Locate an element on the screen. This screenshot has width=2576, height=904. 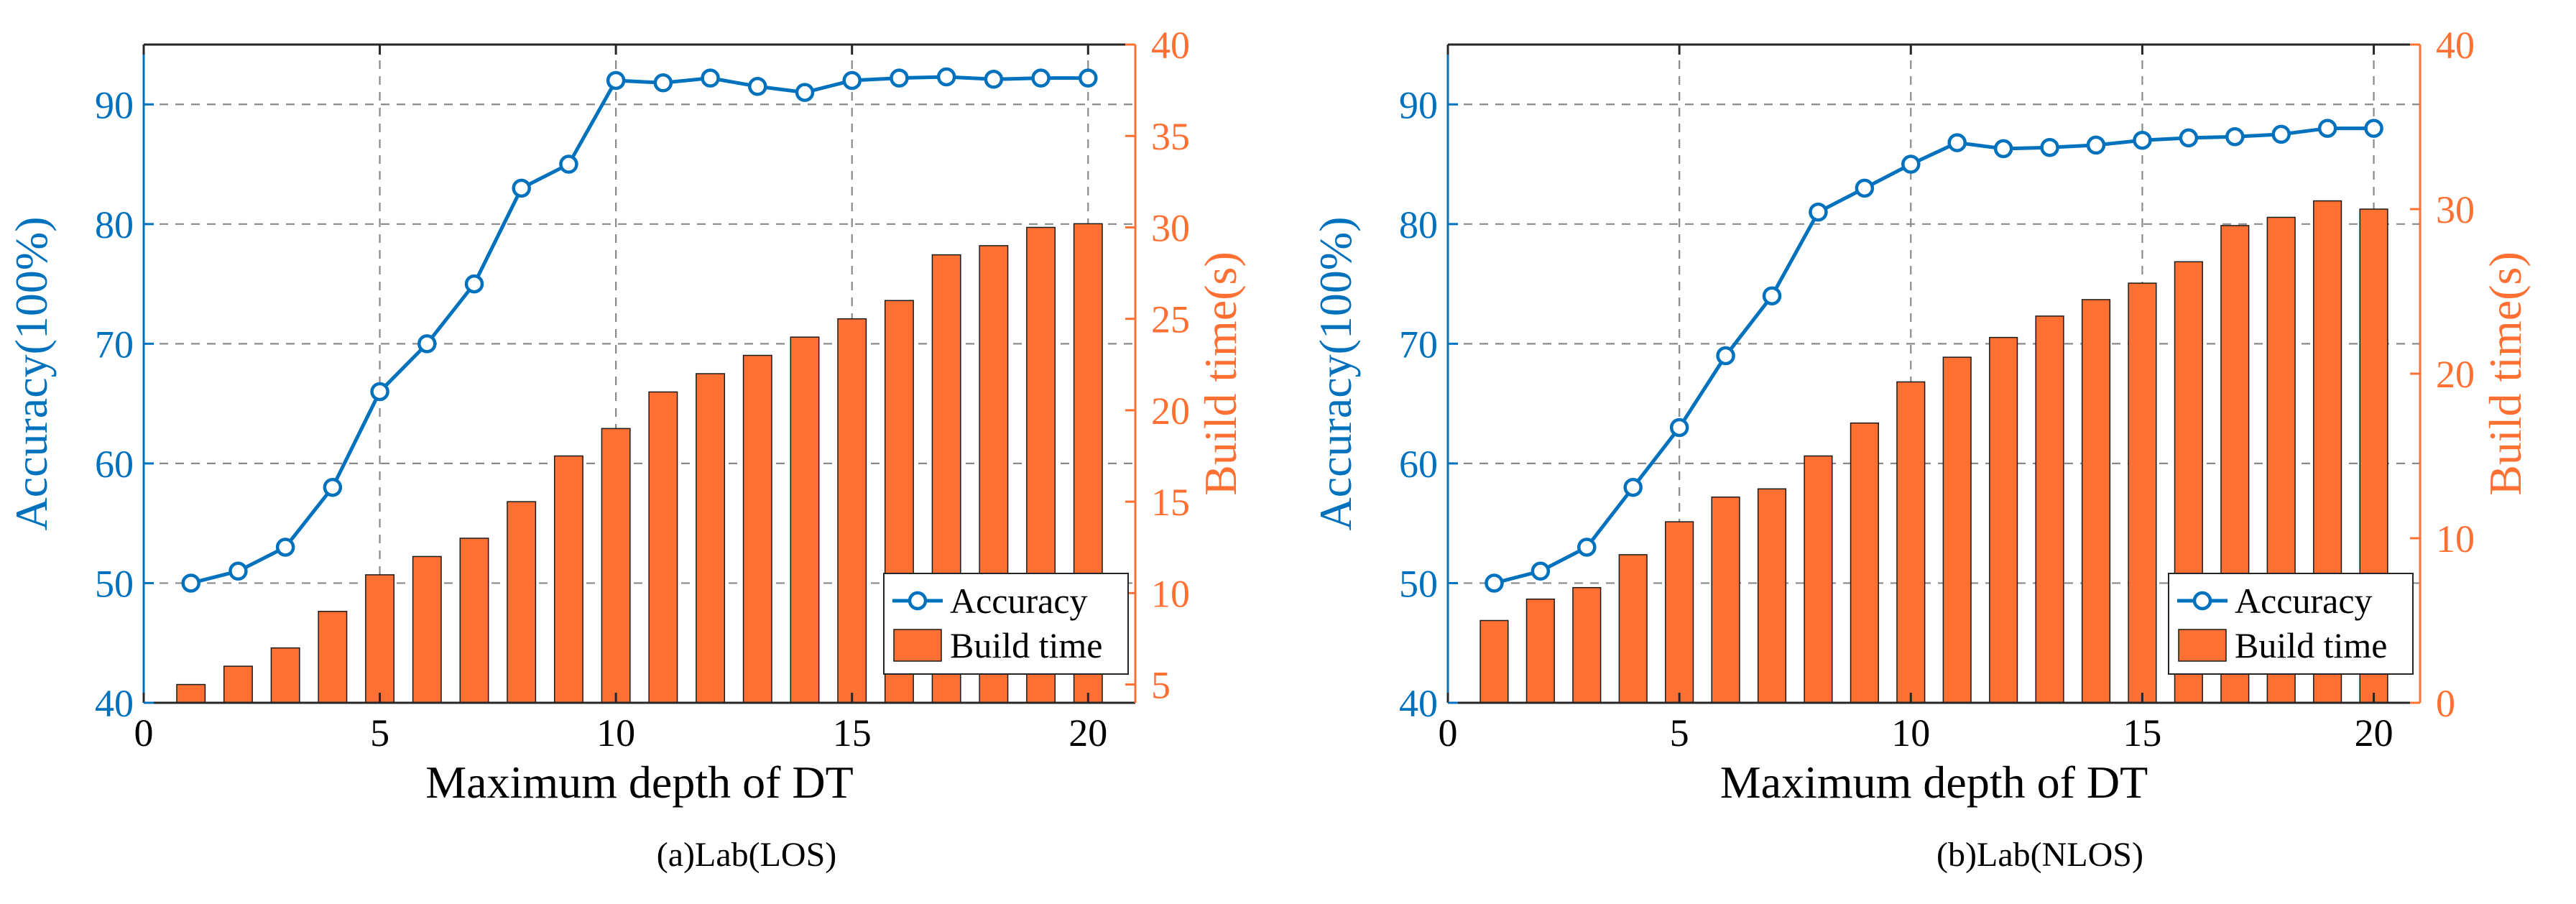
caption-a: (a)Lab(LOS) is located at coordinates (746, 855).